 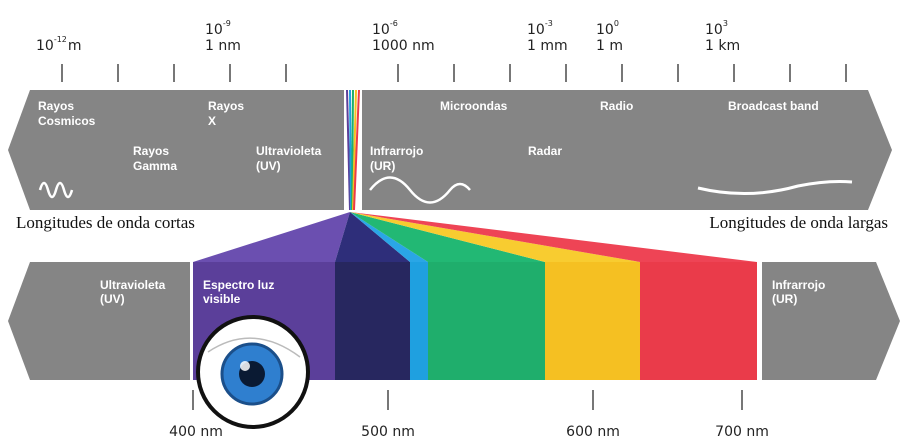 I want to click on band-label: Microondas, so click(x=474, y=106).